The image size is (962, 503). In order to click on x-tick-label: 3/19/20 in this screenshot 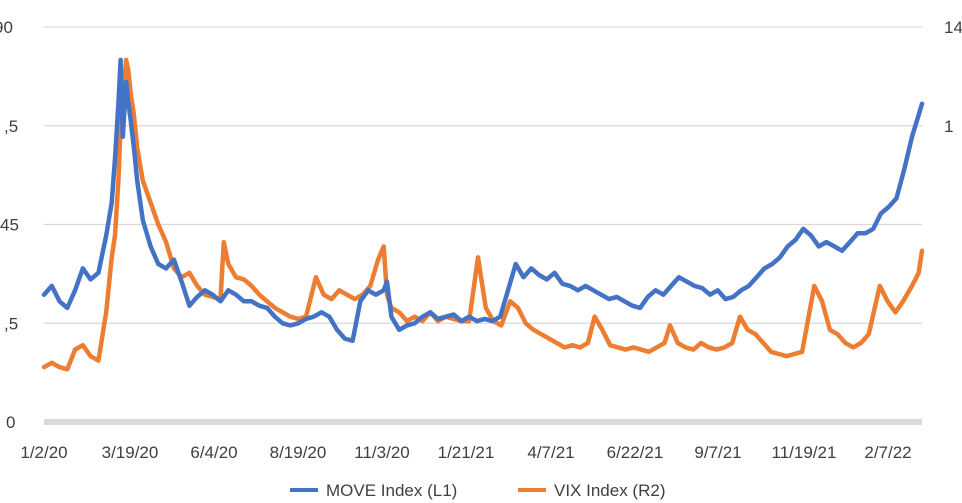, I will do `click(130, 452)`.